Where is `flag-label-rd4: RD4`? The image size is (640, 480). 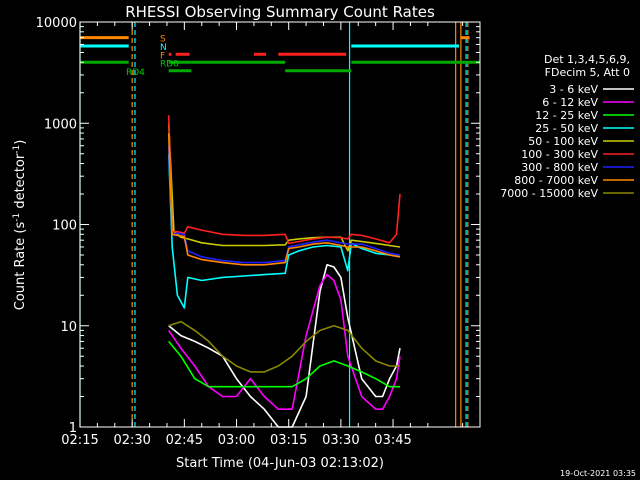
flag-label-rd4: RD4 is located at coordinates (135, 73).